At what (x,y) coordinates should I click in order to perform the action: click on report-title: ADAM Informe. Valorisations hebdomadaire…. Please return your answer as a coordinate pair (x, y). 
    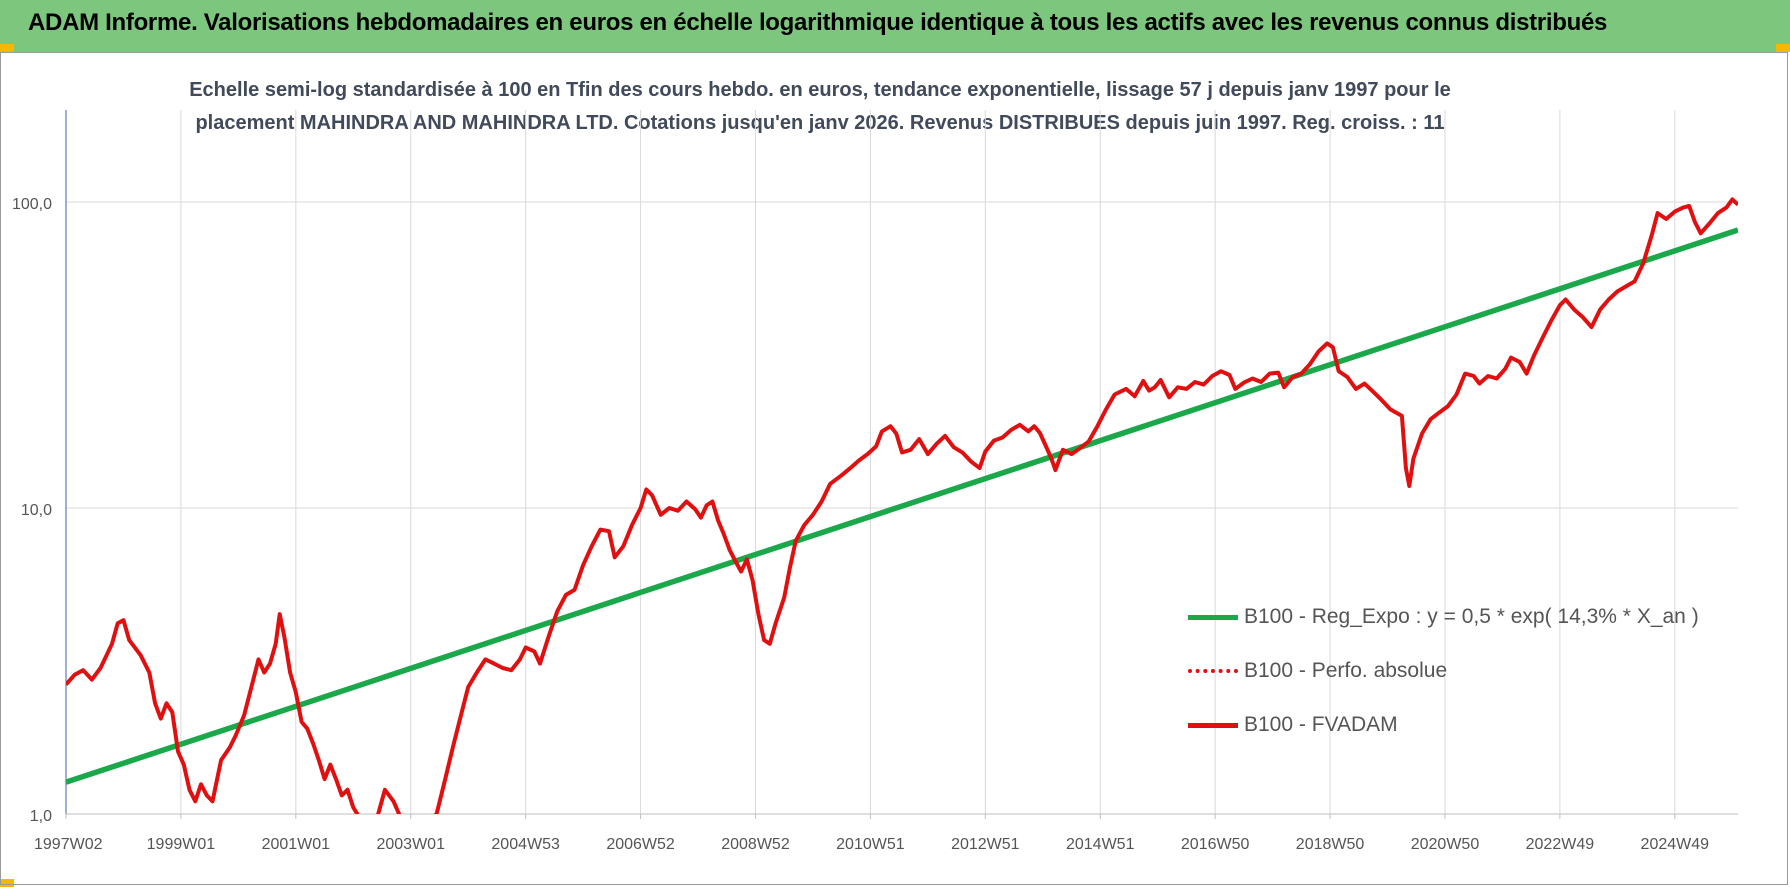
    Looking at the image, I should click on (818, 22).